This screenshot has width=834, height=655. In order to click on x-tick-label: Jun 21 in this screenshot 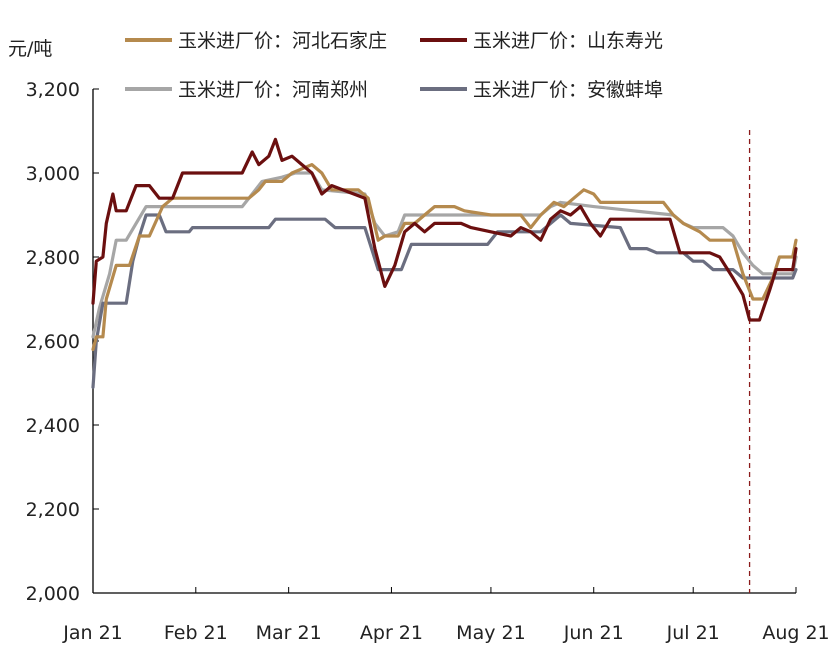, I will do `click(593, 633)`.